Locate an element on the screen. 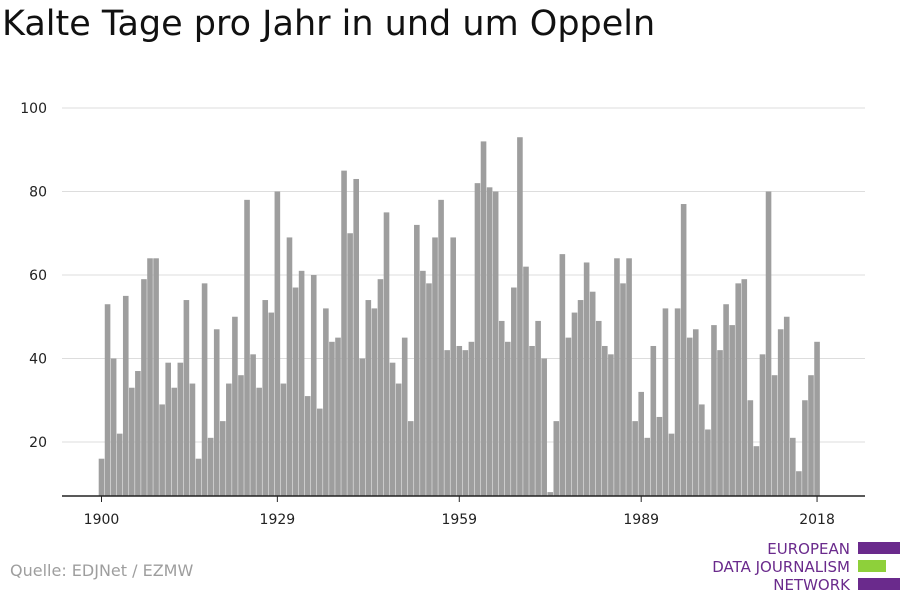 The width and height of the screenshot is (900, 600). y-tick-label: 40 is located at coordinates (38, 360).